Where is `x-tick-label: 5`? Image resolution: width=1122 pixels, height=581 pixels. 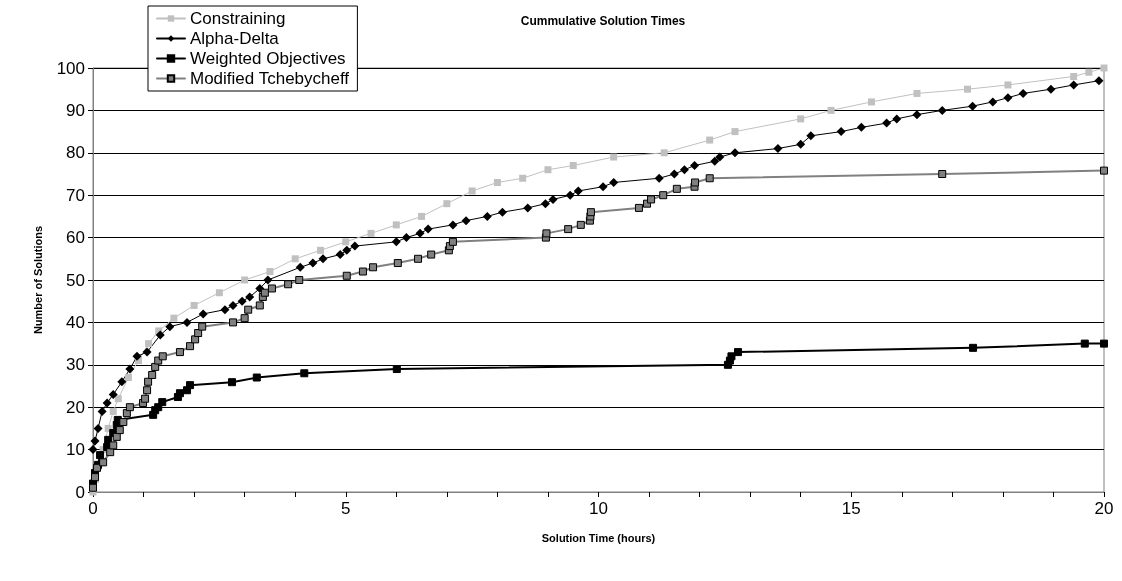
x-tick-label: 5 is located at coordinates (346, 508).